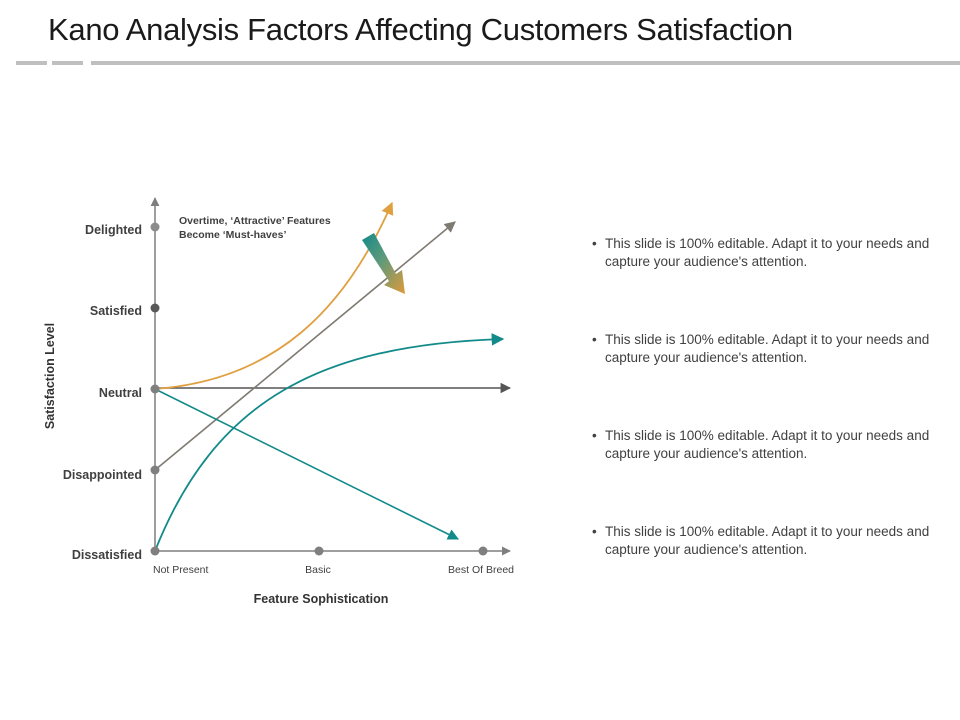 The image size is (960, 720). What do you see at coordinates (113, 230) in the screenshot?
I see `y-level-delighted: Delighted` at bounding box center [113, 230].